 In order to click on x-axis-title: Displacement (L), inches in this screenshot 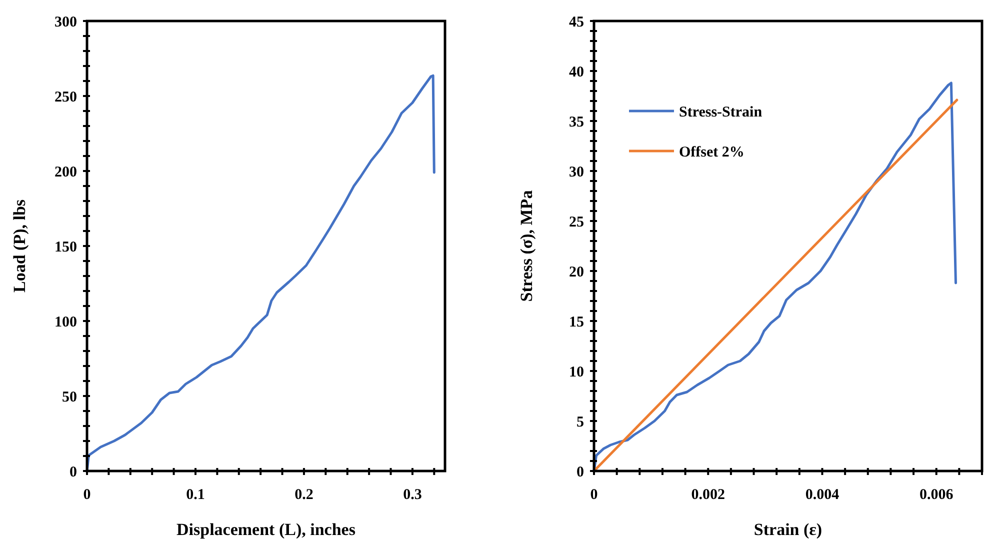, I will do `click(266, 529)`.